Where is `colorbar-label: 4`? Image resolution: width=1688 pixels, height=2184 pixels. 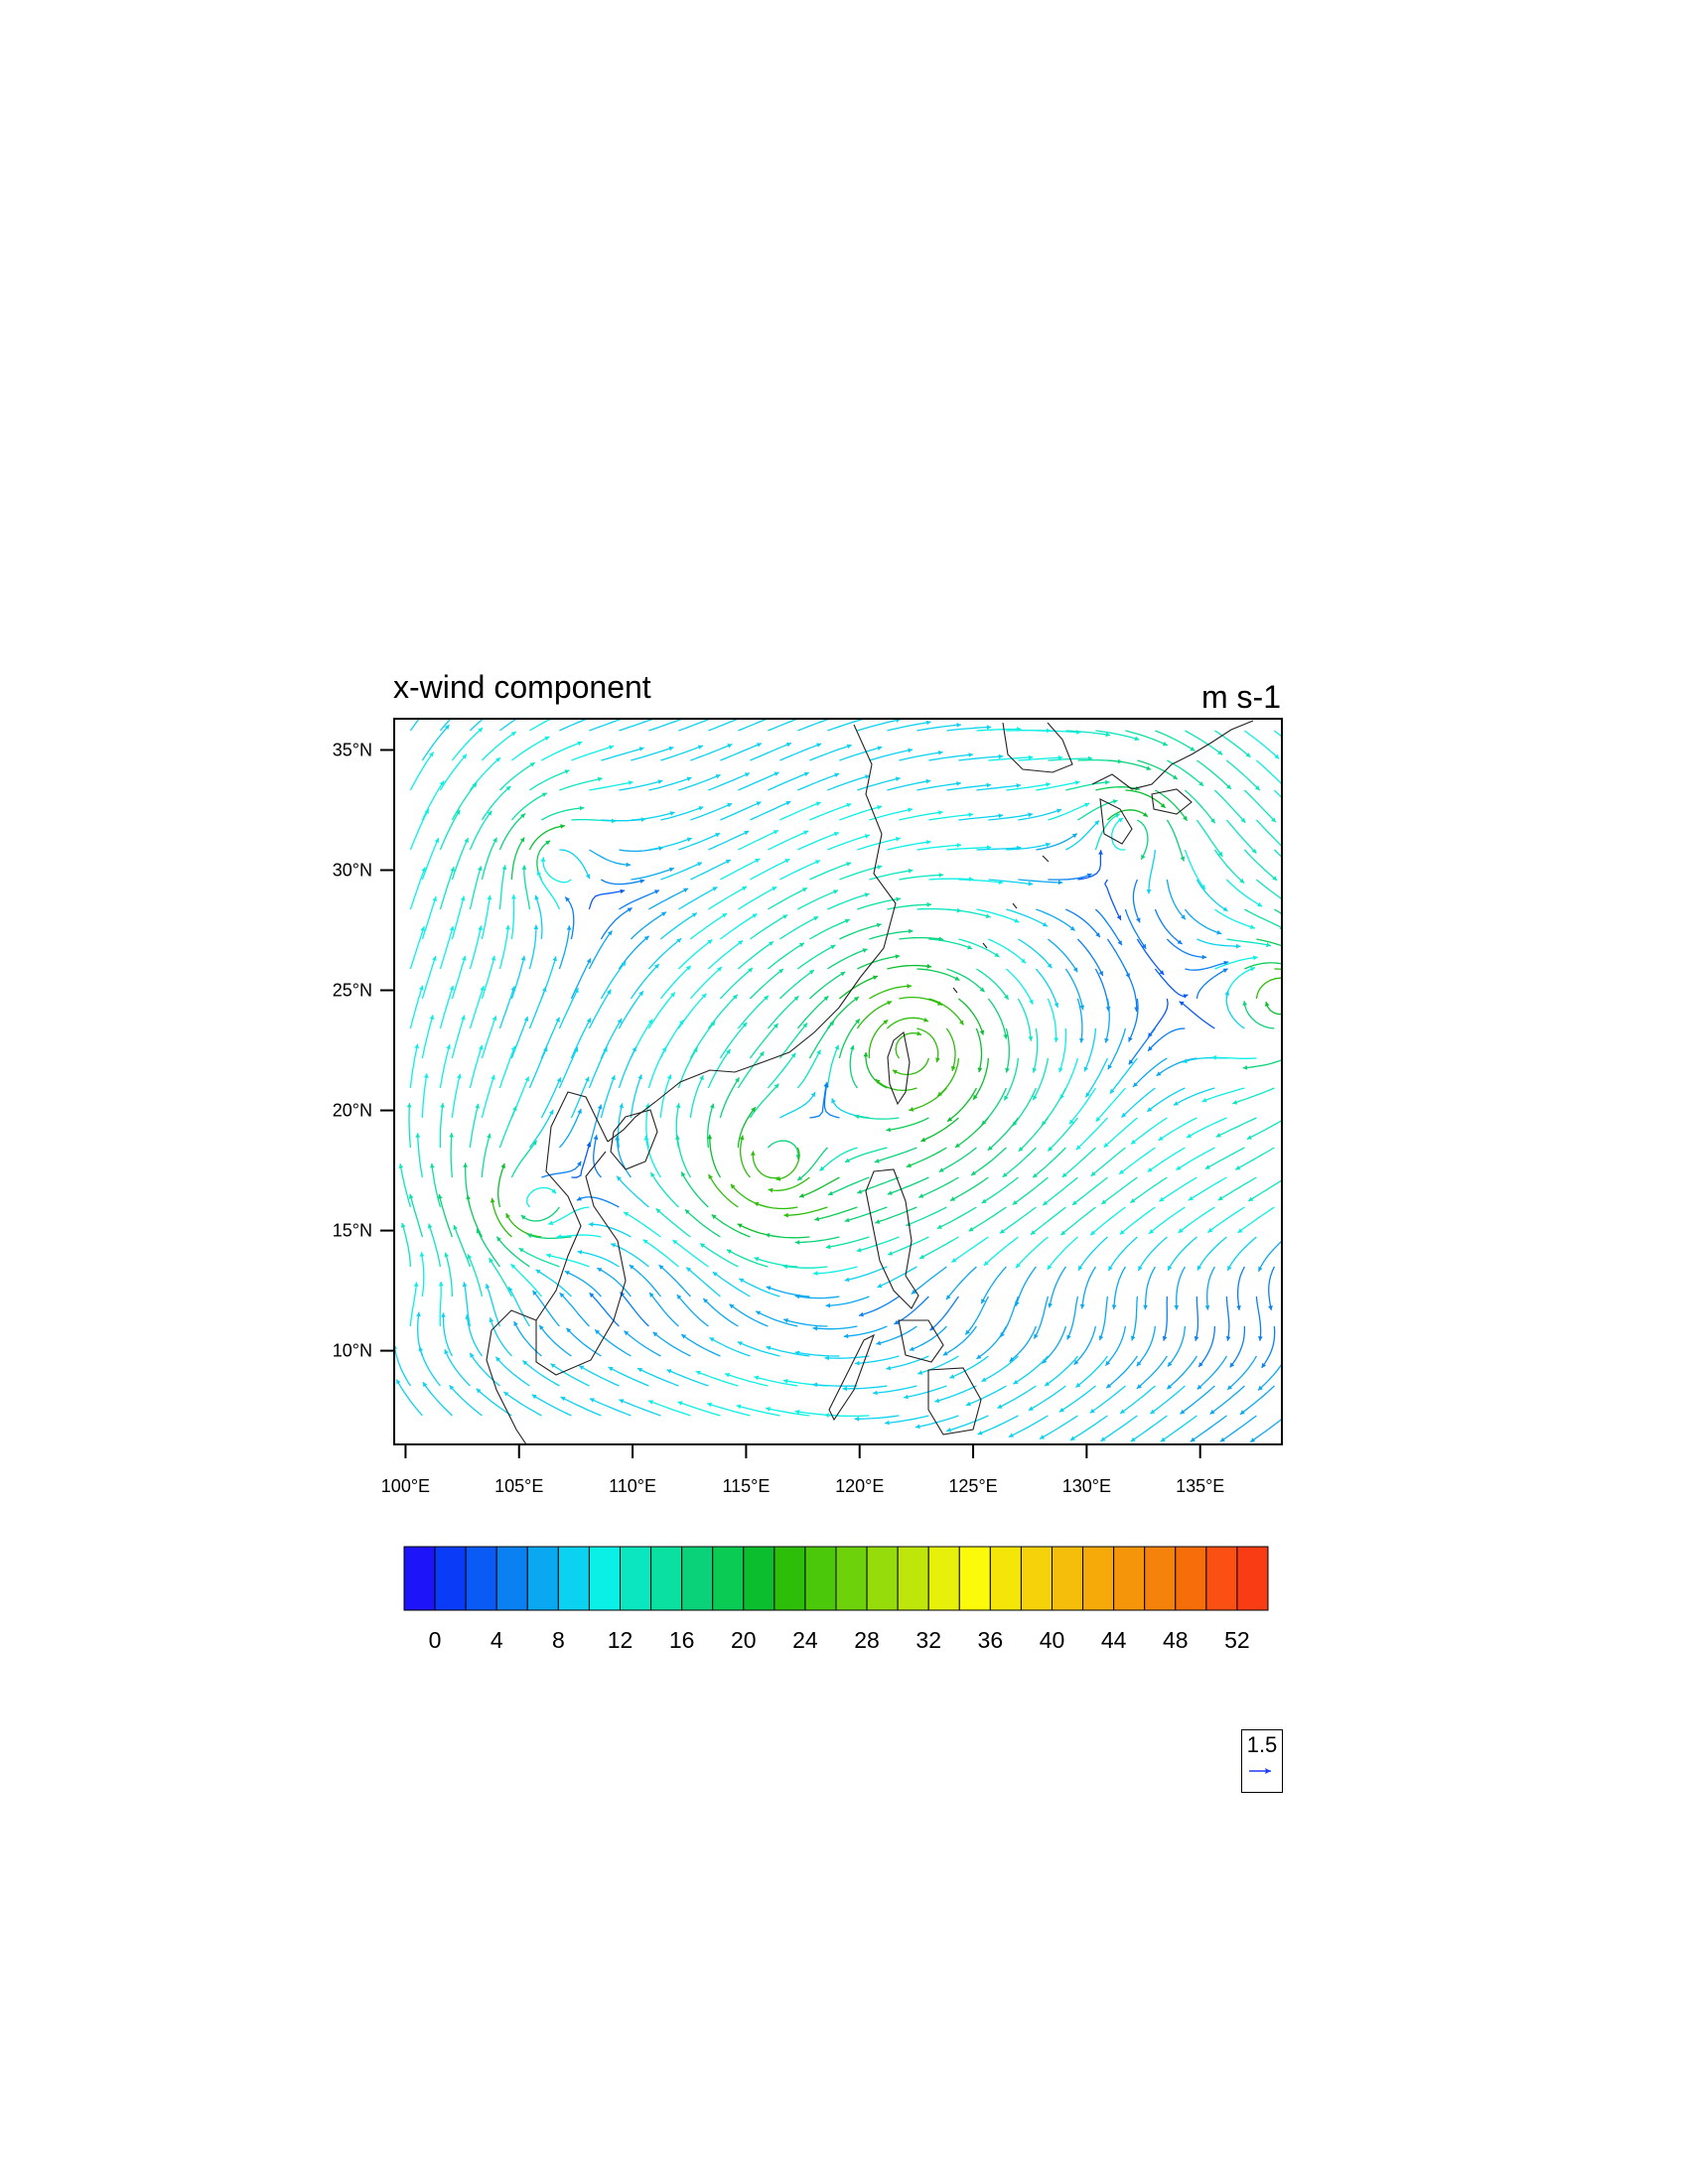
colorbar-label: 4 is located at coordinates (497, 1640).